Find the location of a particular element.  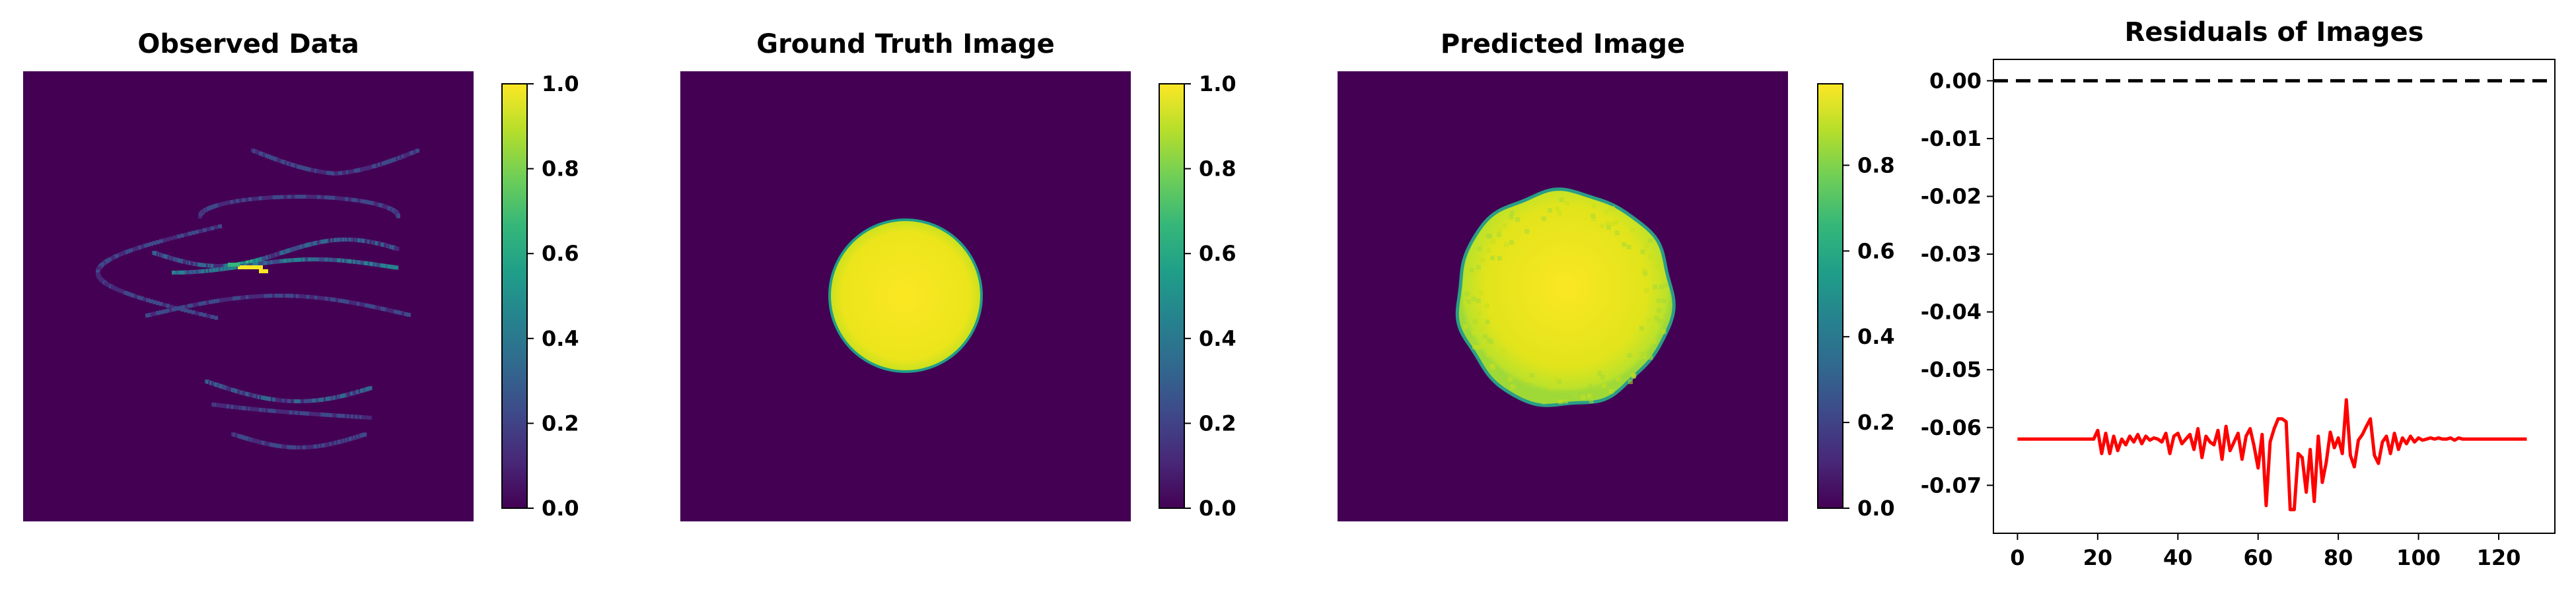

colorbar-ground-truth: 0.0 0.2 0.4 0.6 0.8 1.0 is located at coordinates (1197, 296).